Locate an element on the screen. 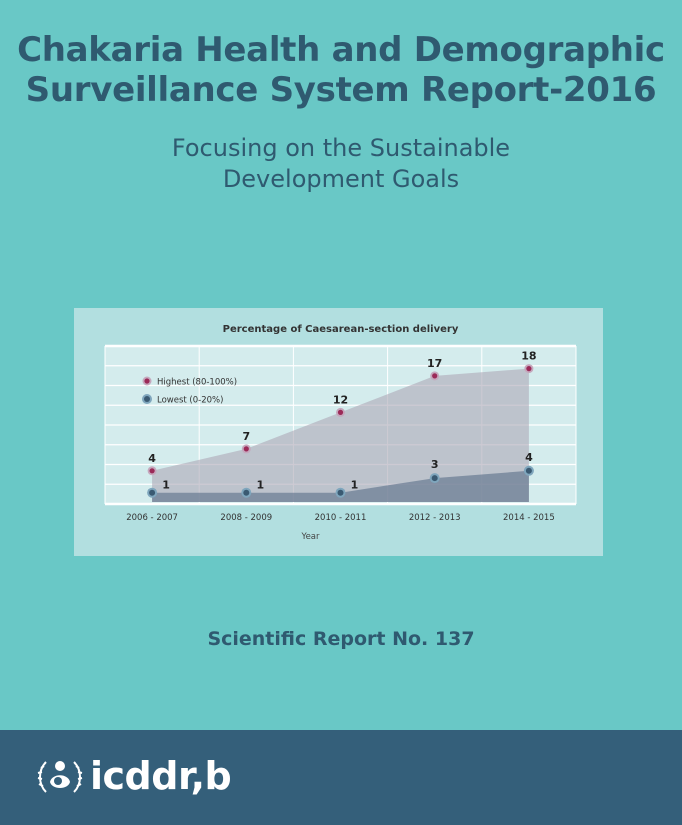 Image resolution: width=682 pixels, height=825 pixels. report-number: Scientific Report No. 137 is located at coordinates (341, 639).